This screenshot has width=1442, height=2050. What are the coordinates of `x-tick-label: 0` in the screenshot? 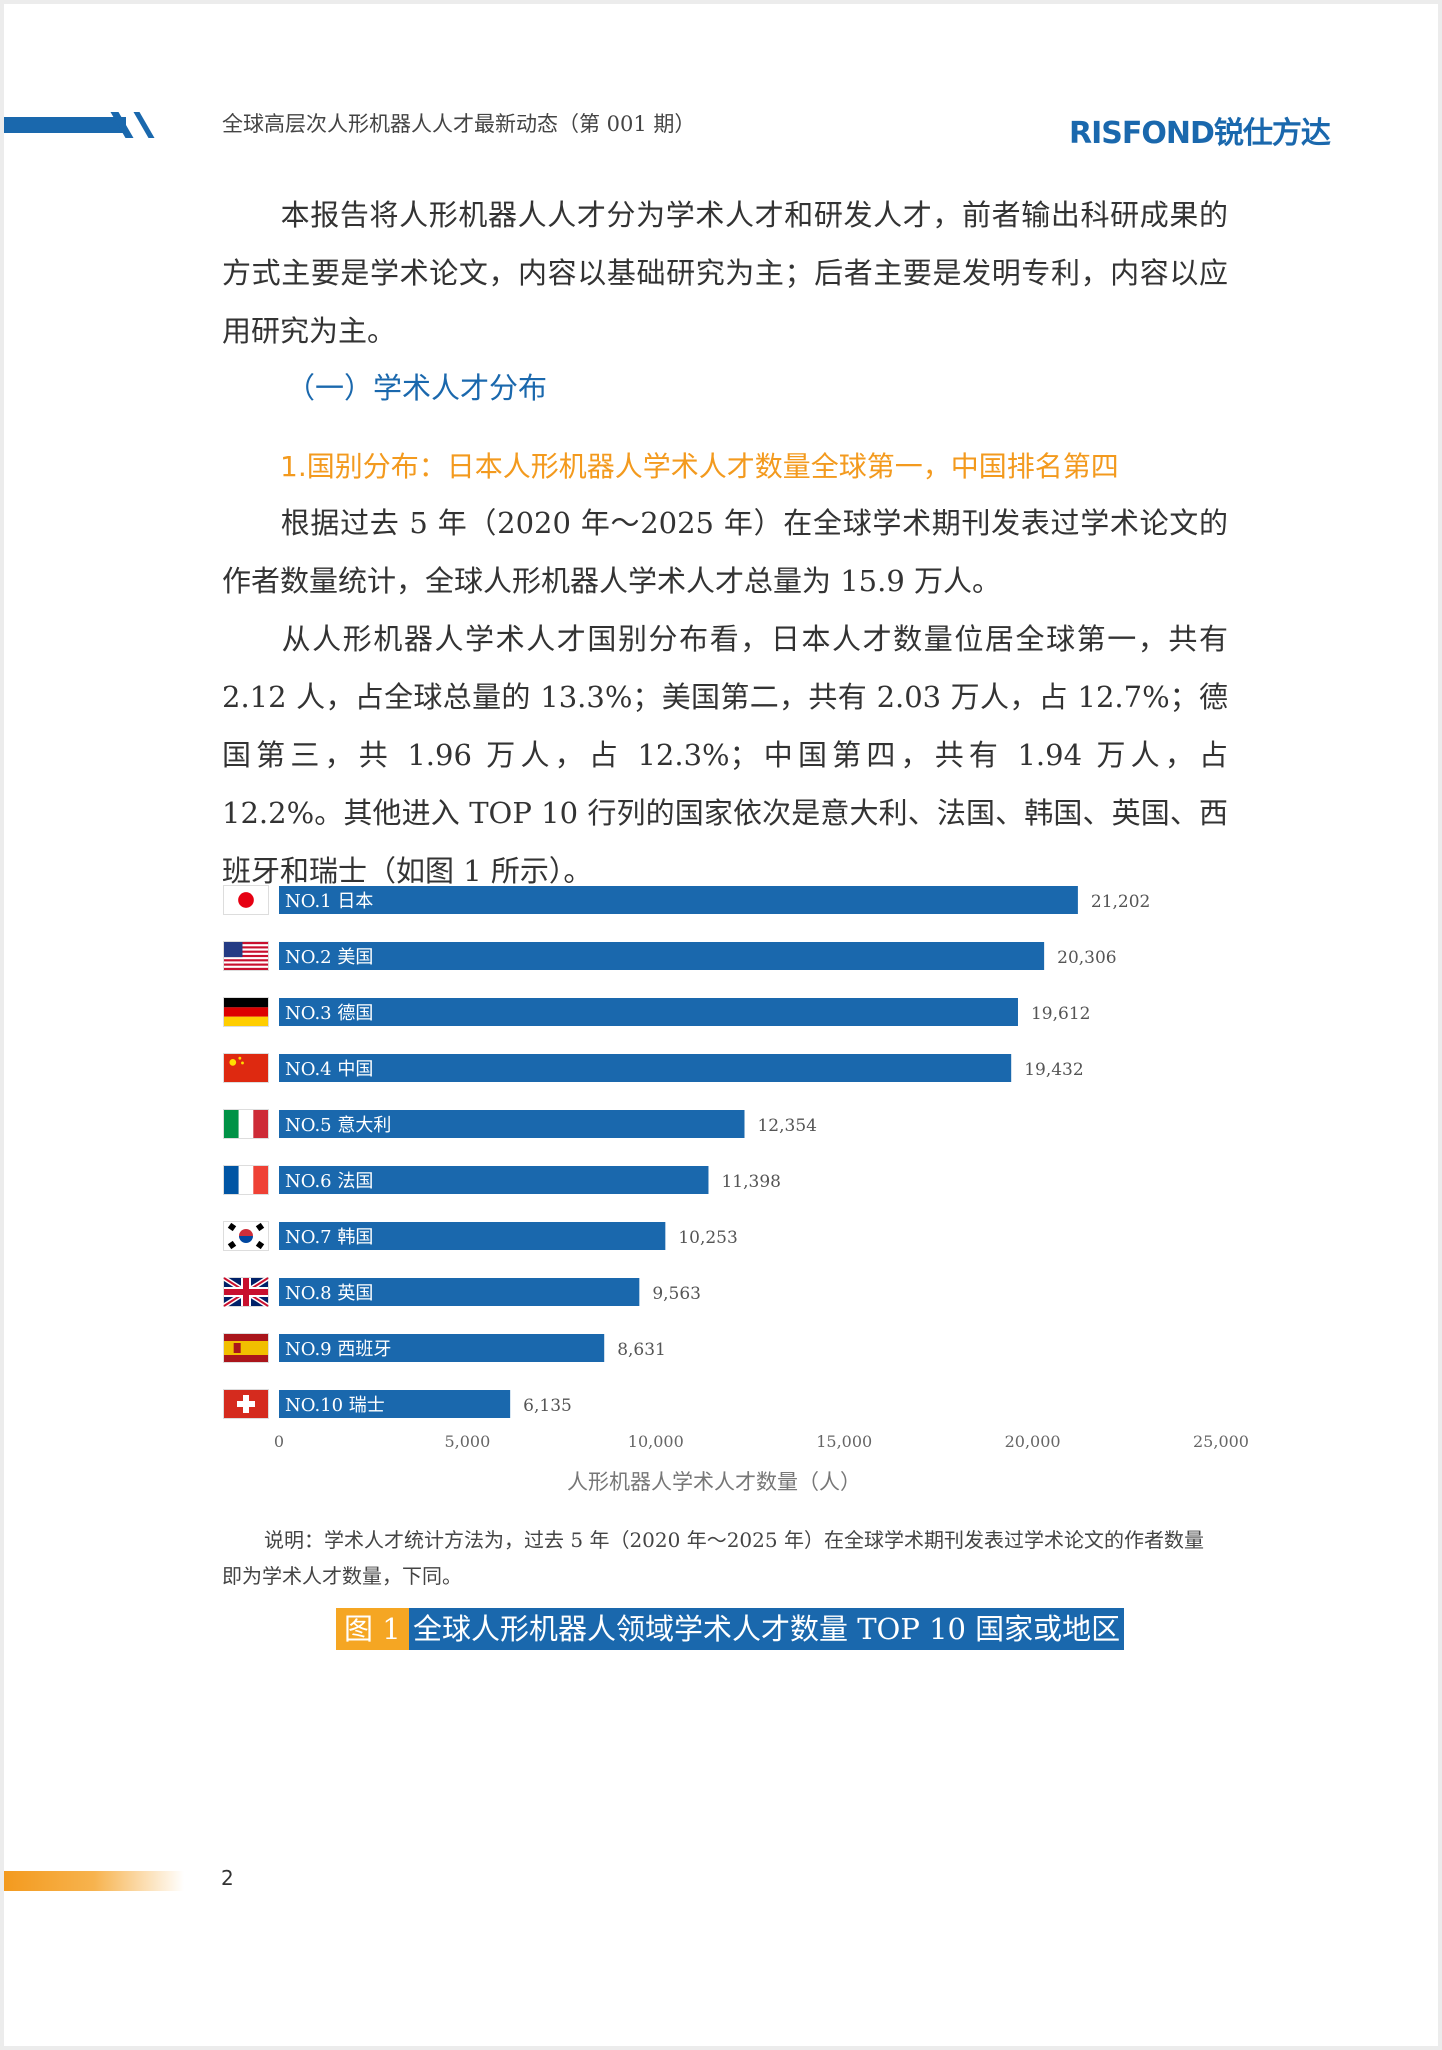 It's located at (279, 1441).